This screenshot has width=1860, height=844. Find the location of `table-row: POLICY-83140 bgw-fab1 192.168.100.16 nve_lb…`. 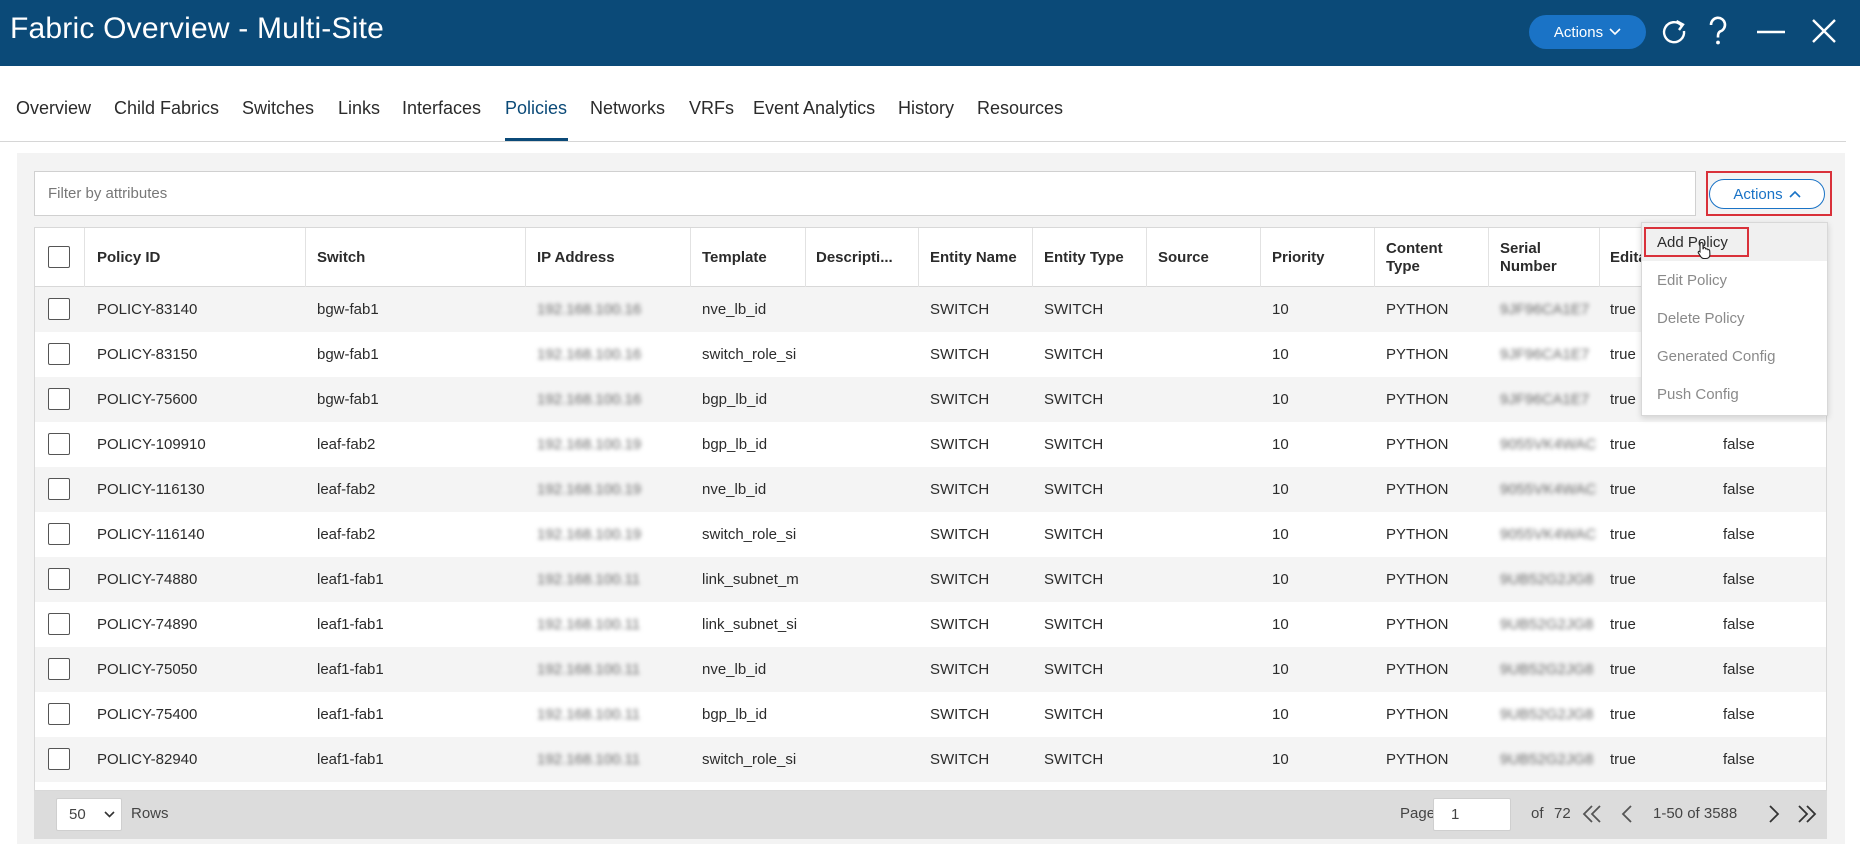

table-row: POLICY-83140 bgw-fab1 192.168.100.16 nve_lb… is located at coordinates (930, 309).